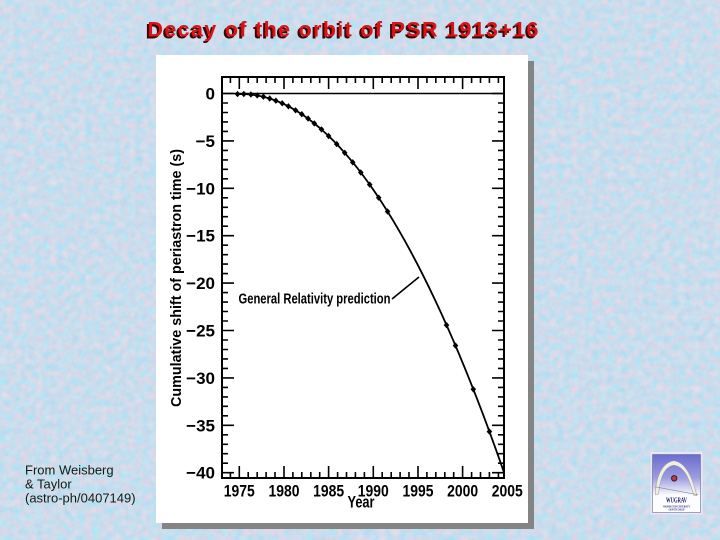  What do you see at coordinates (418, 491) in the screenshot?
I see `svg-text: 1995` at bounding box center [418, 491].